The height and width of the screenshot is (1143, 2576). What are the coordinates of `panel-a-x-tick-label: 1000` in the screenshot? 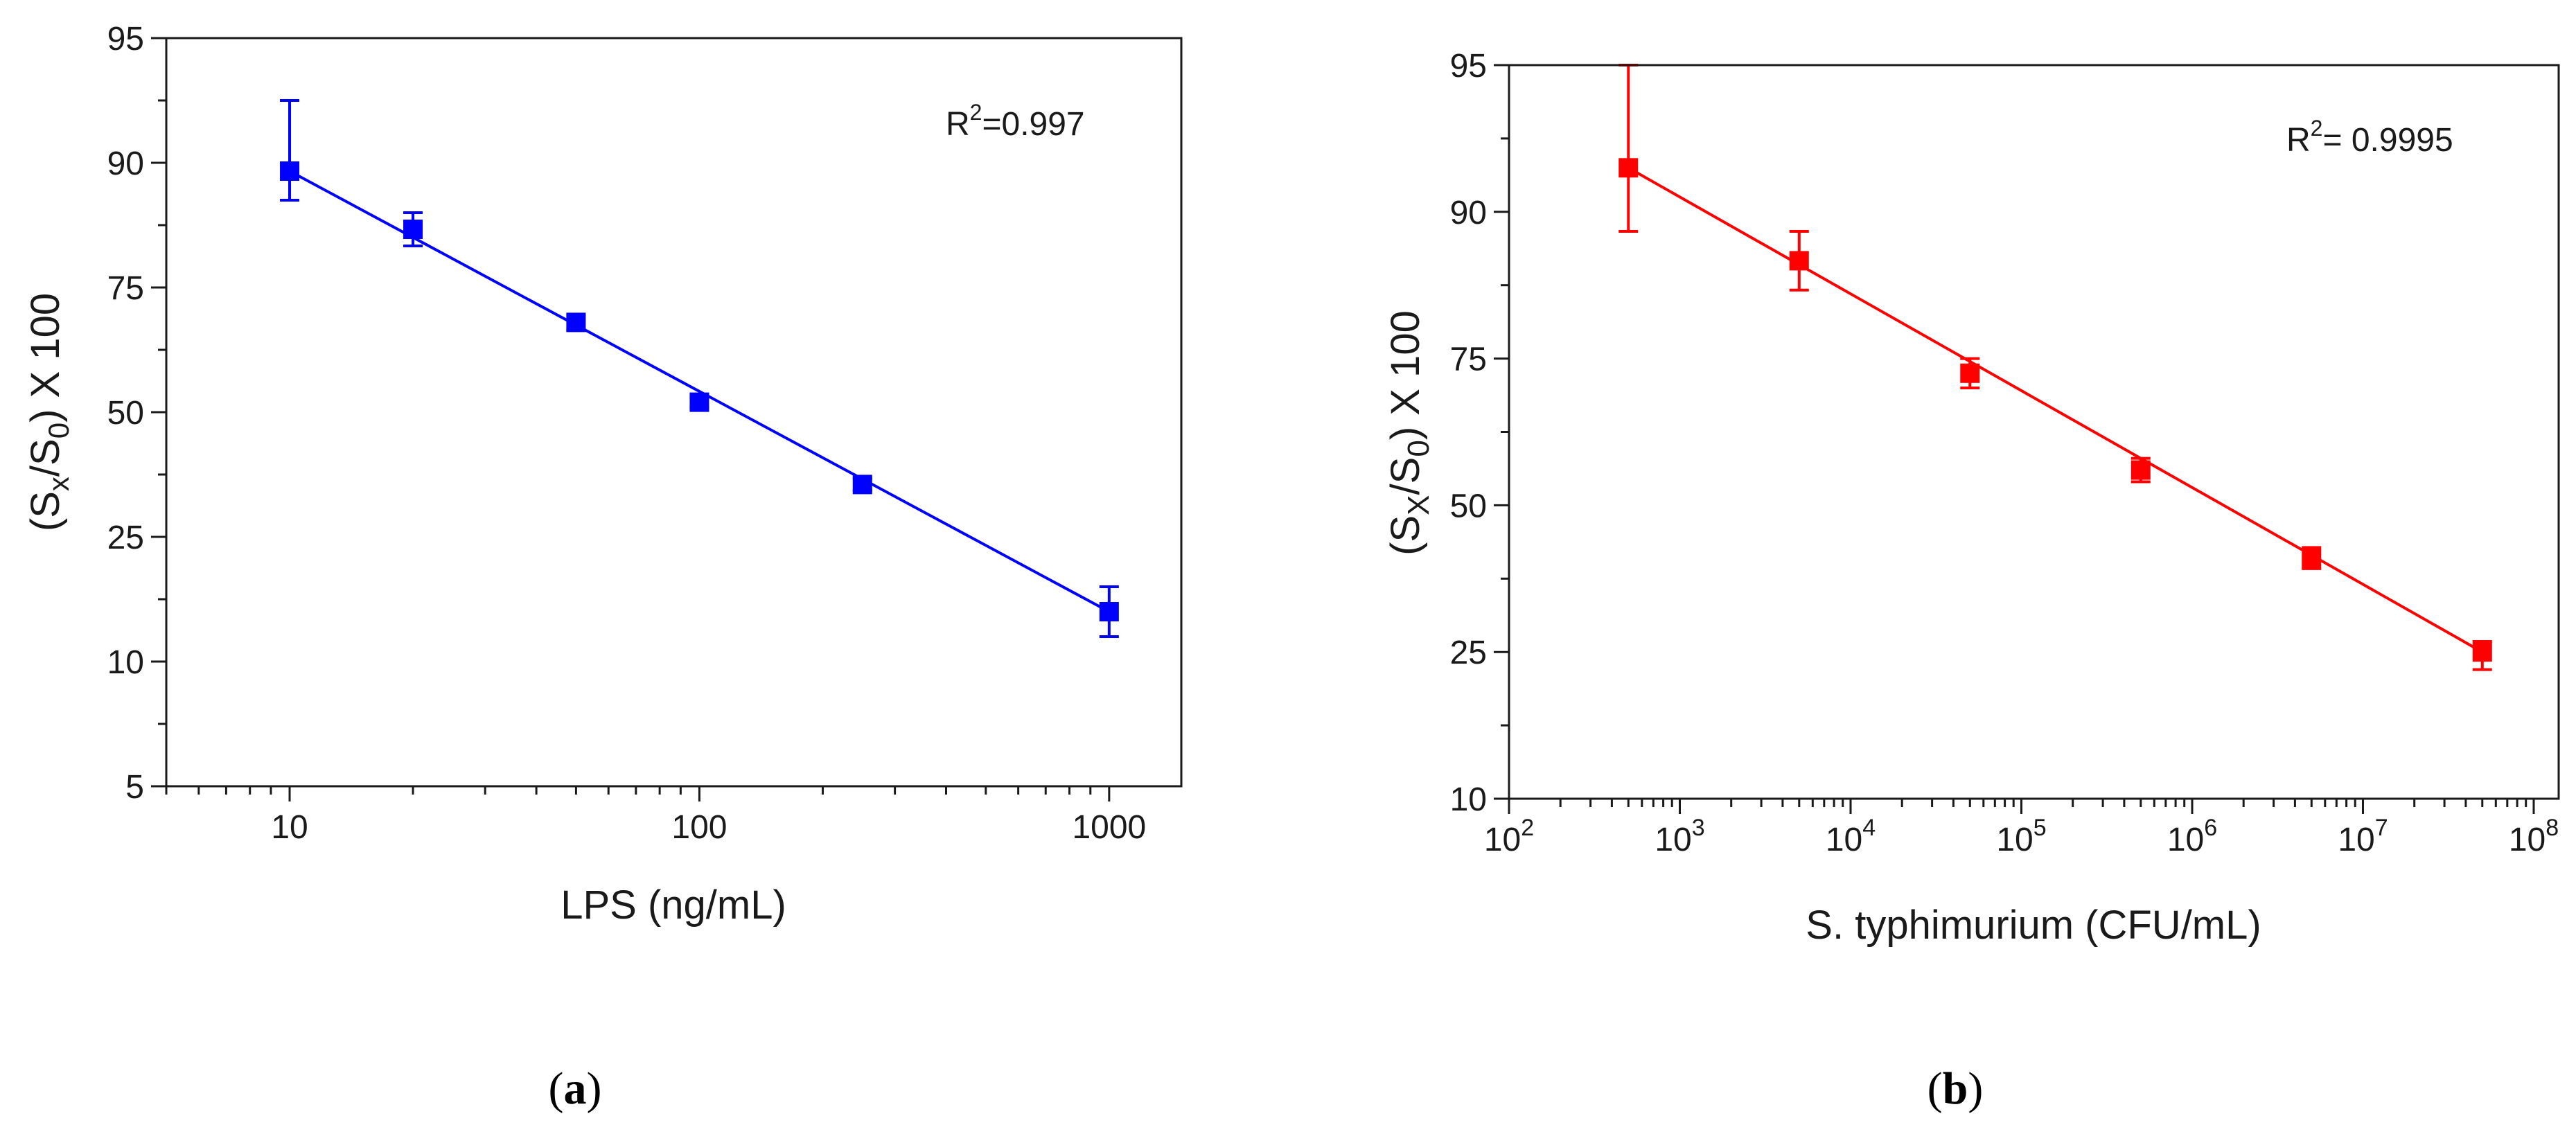 It's located at (1109, 827).